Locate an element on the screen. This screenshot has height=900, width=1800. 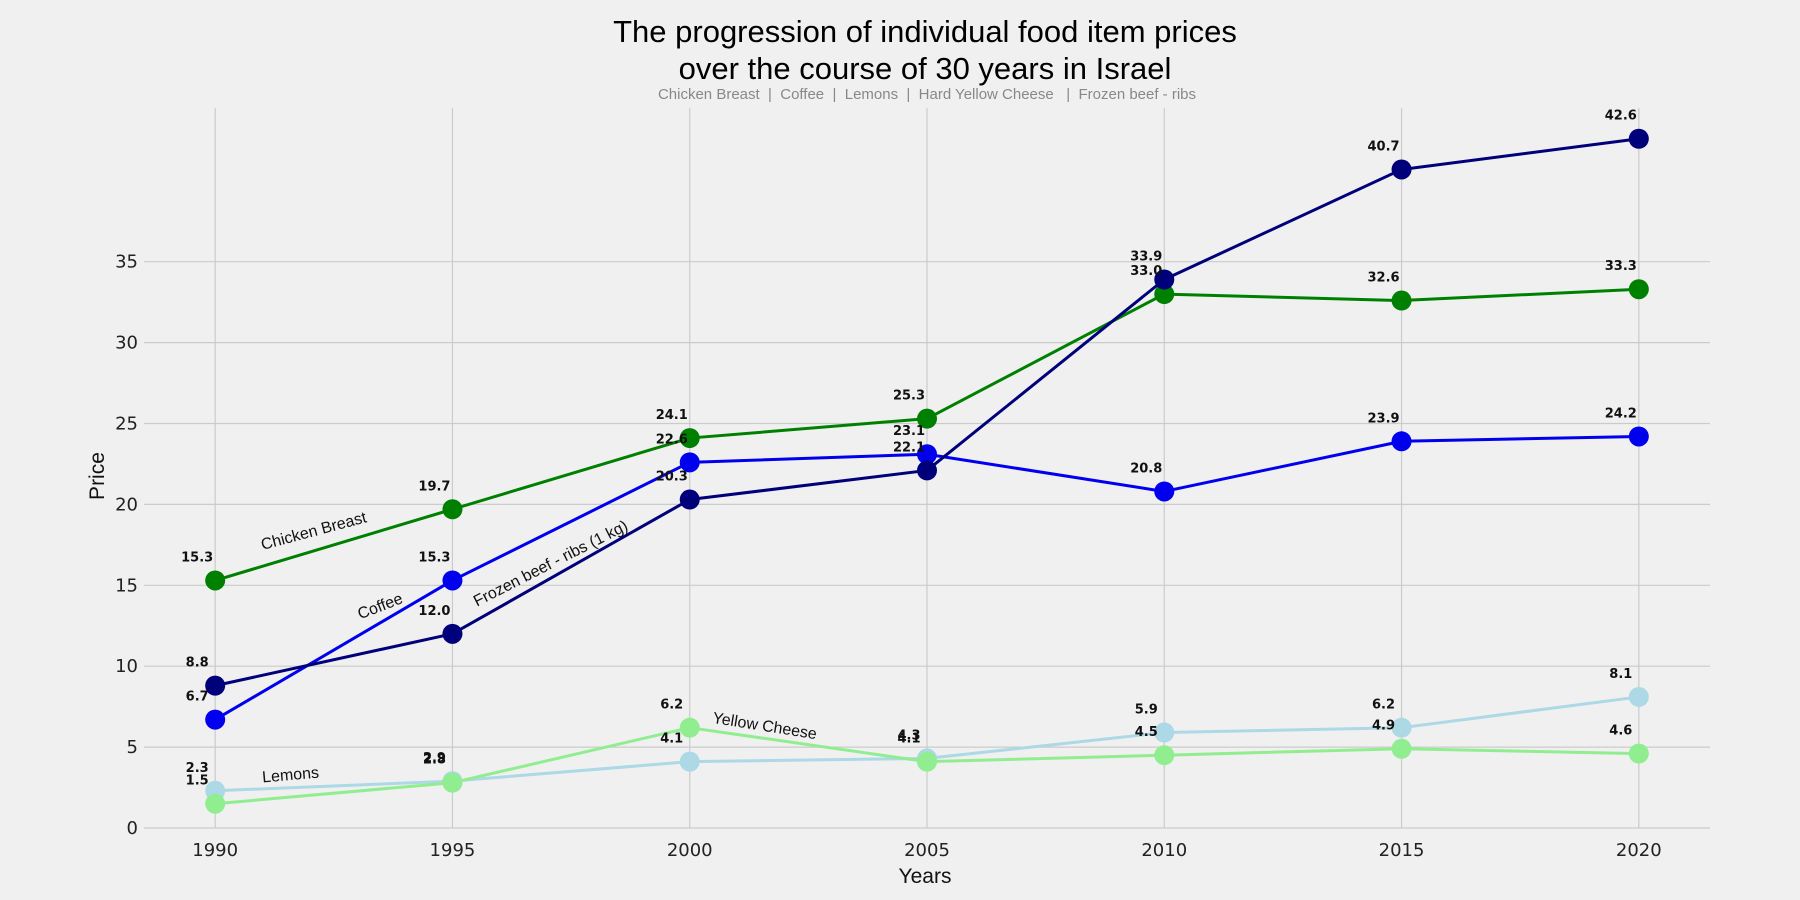
x-tick-label: 2015 is located at coordinates (1402, 850).